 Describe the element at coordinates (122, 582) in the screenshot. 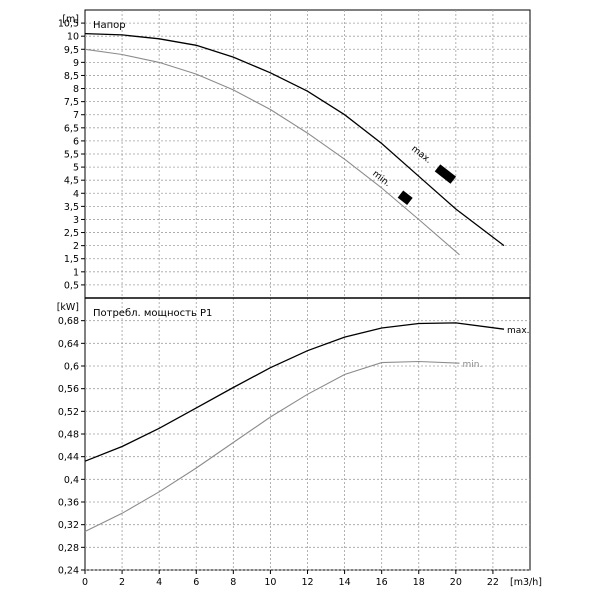

I see `x-tick-label: 2` at that location.